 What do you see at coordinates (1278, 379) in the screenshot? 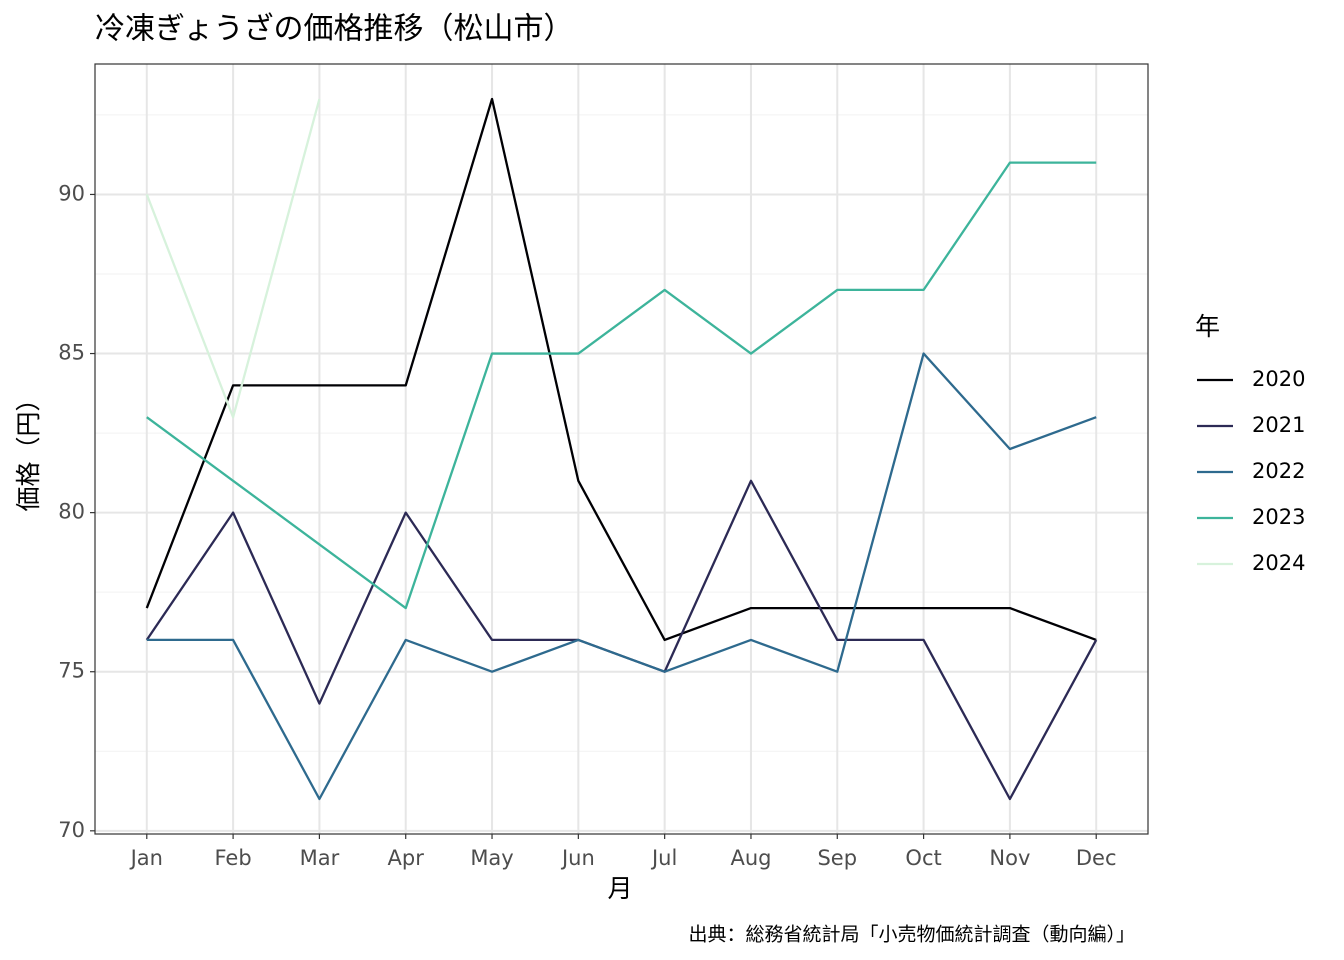
I see `legend-label: 2020` at bounding box center [1278, 379].